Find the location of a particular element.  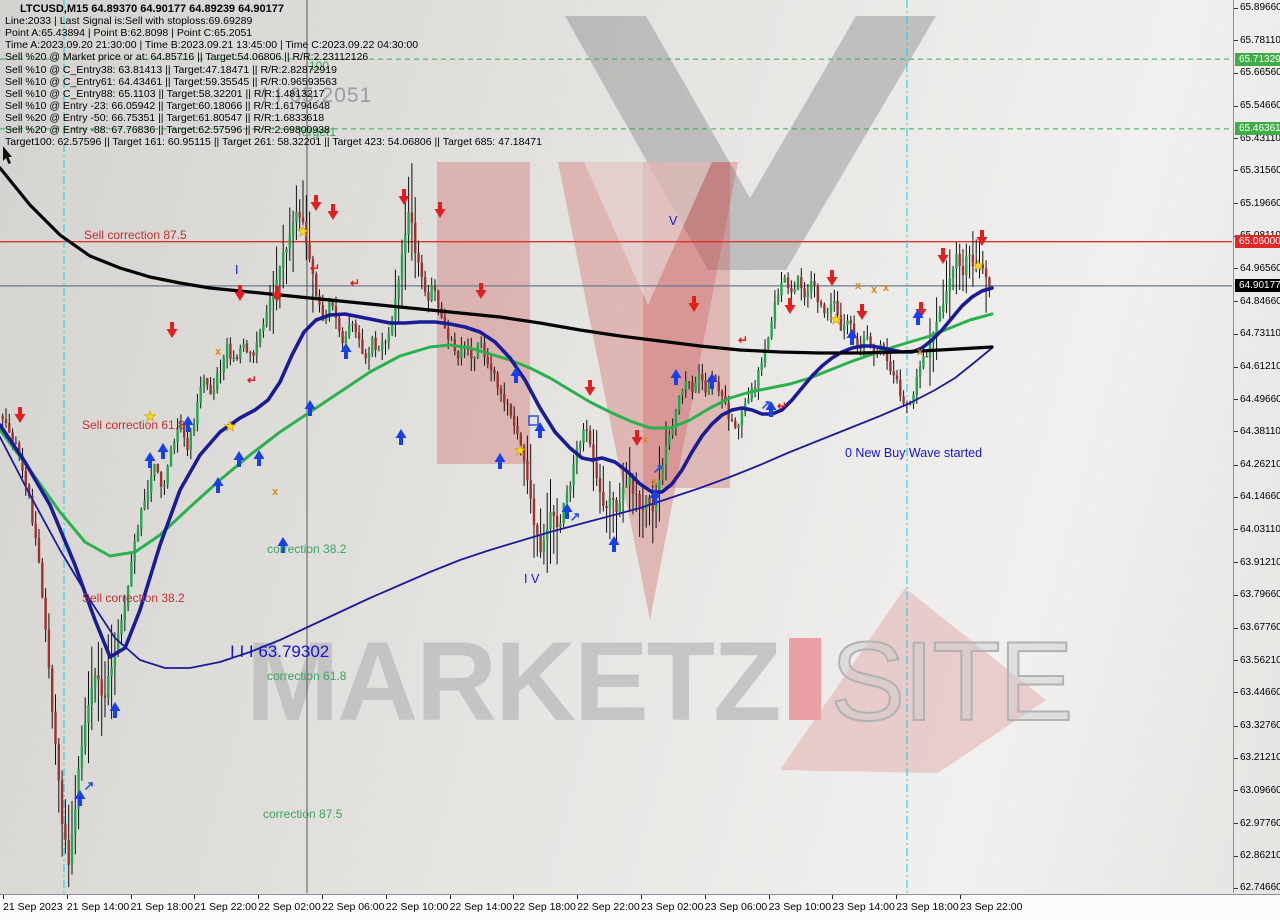

time-tick-label: 23 Sep 02:00 is located at coordinates (672, 907).